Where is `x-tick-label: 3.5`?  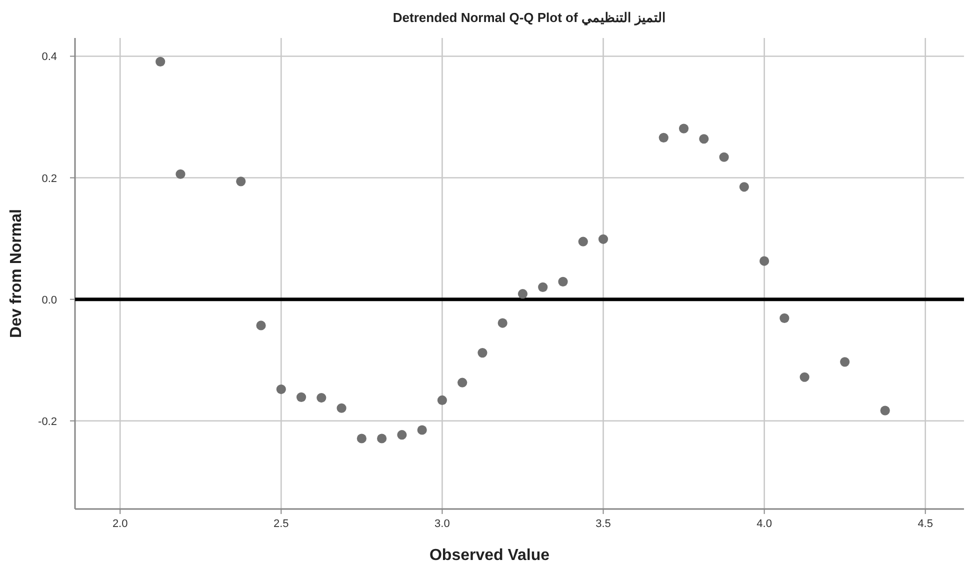 x-tick-label: 3.5 is located at coordinates (603, 524).